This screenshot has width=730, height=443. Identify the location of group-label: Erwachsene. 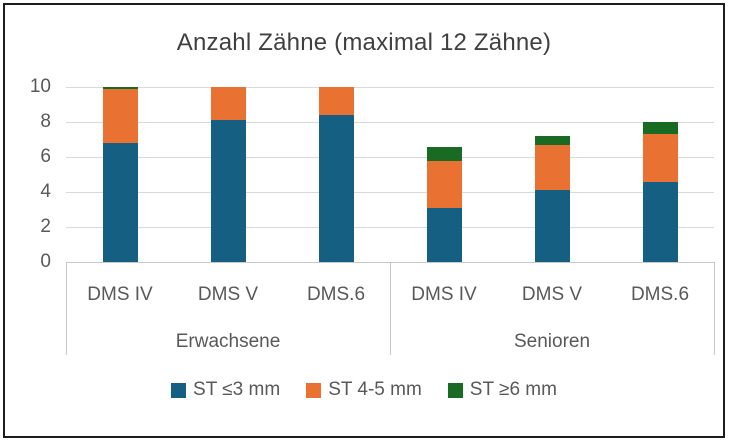
(228, 341).